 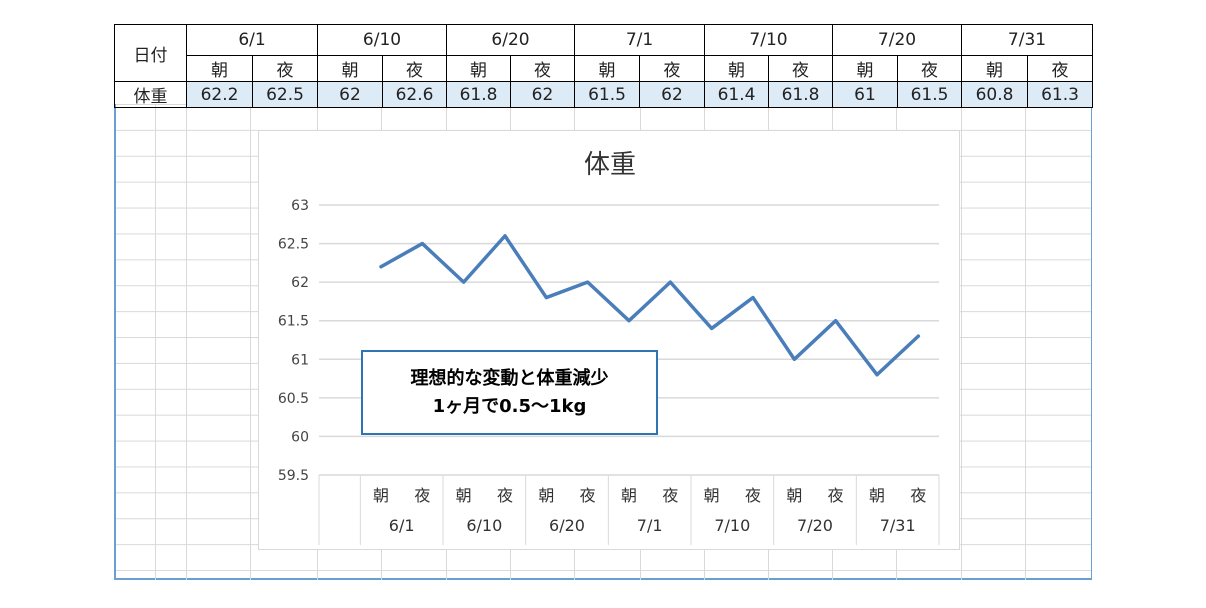 What do you see at coordinates (300, 206) in the screenshot?
I see `y-tick-label: 63` at bounding box center [300, 206].